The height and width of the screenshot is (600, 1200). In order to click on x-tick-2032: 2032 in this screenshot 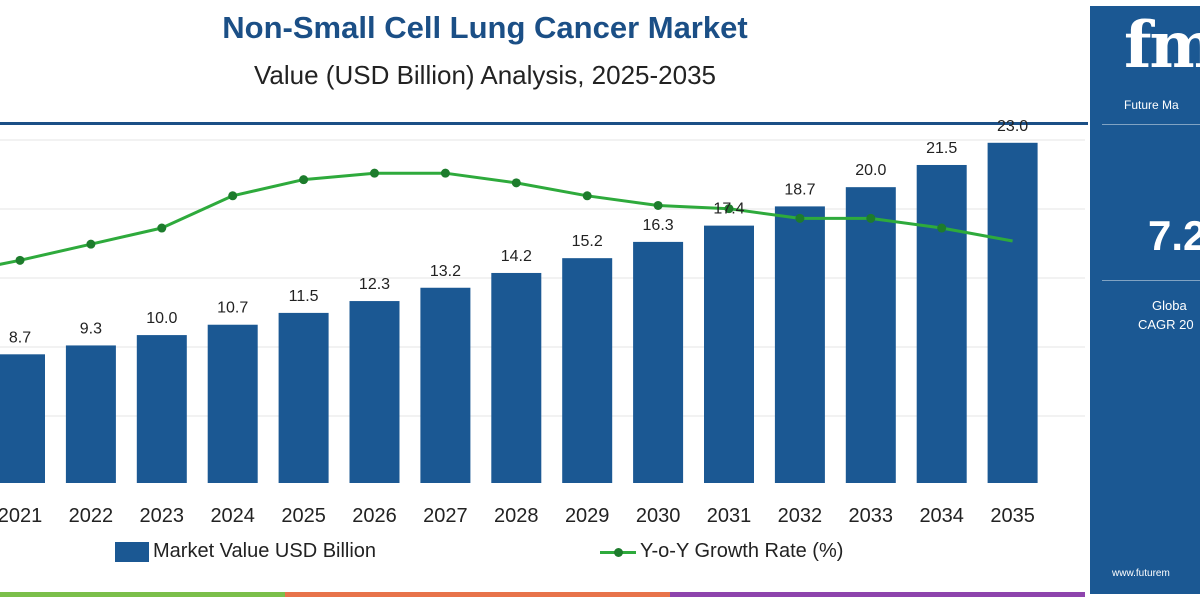, I will do `click(800, 516)`.